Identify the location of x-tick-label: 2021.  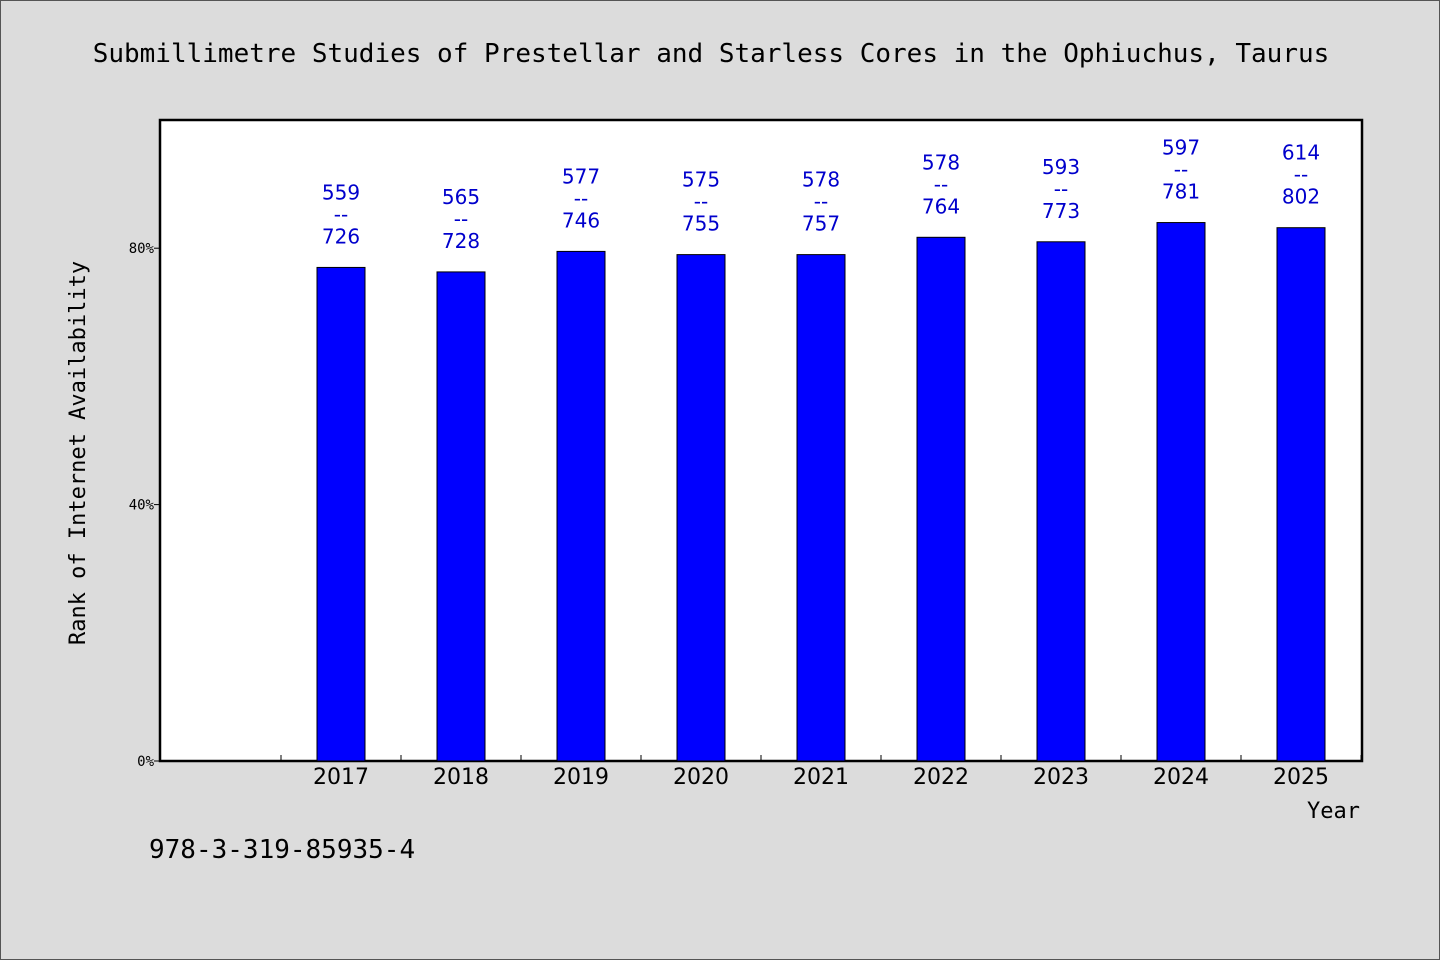
(821, 777).